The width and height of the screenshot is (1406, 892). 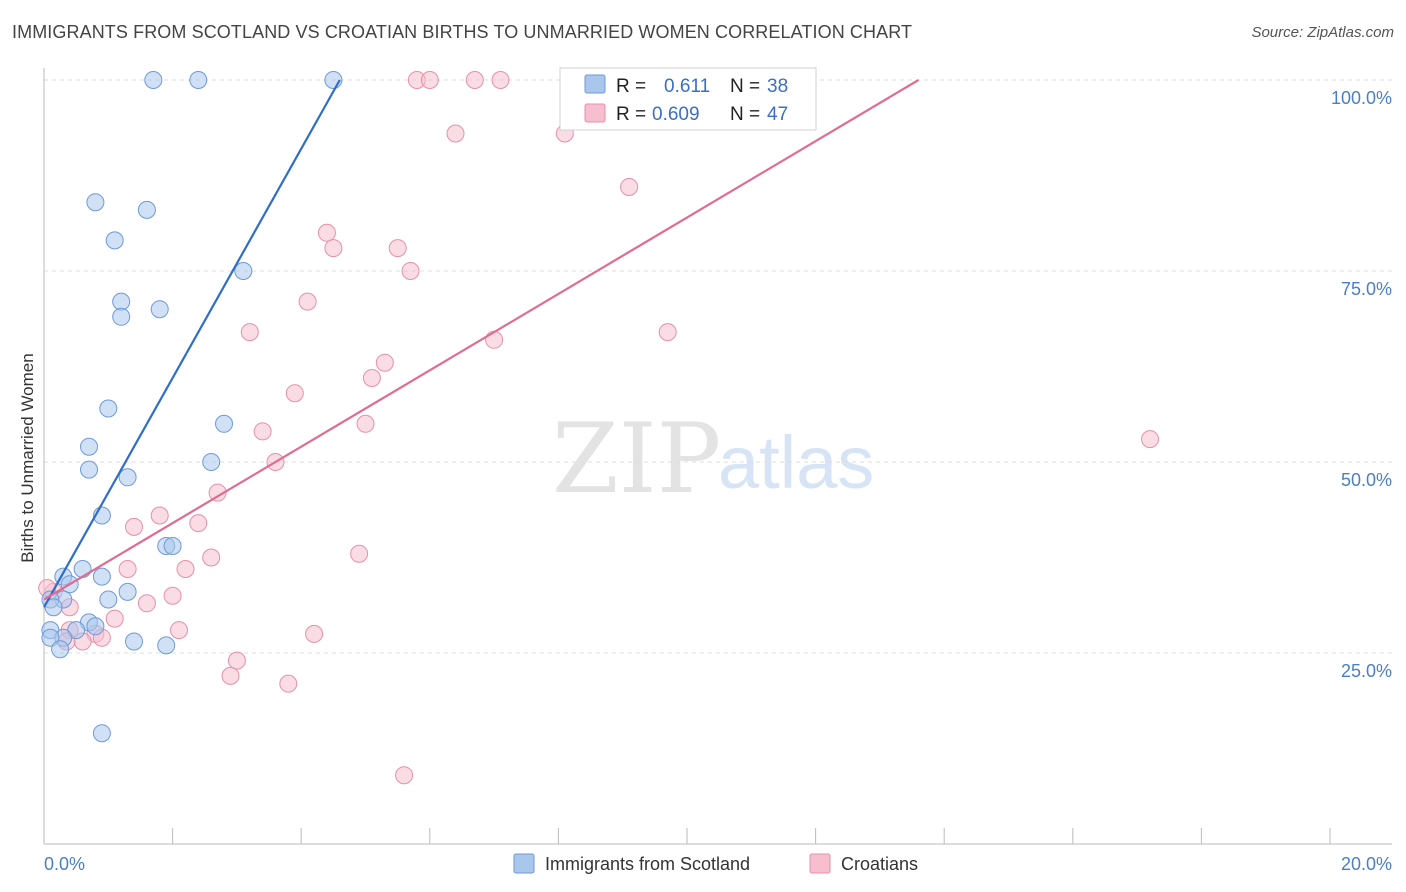 What do you see at coordinates (820, 863) in the screenshot?
I see `series-legend-swatch-croatians` at bounding box center [820, 863].